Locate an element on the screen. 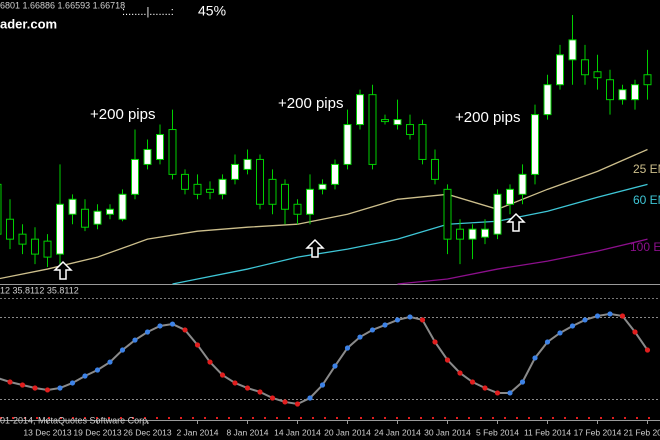 The width and height of the screenshot is (660, 440). progress-text: 45% is located at coordinates (212, 11).